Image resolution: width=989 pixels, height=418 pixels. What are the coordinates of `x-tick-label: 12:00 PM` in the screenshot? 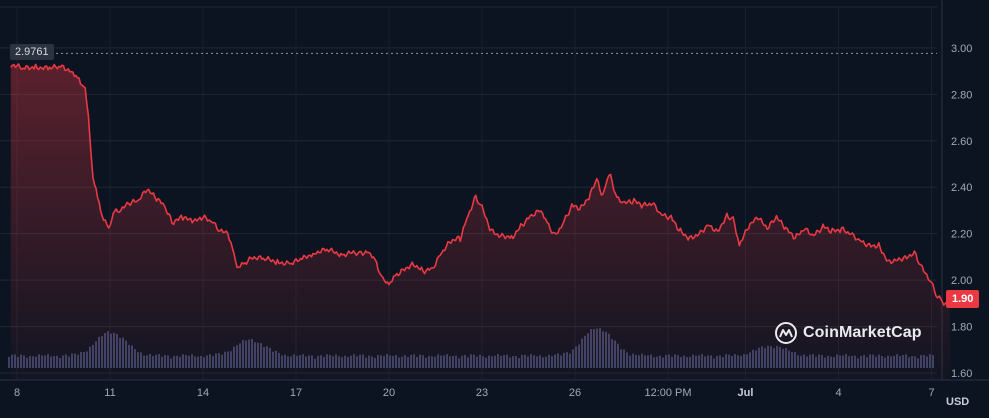 It's located at (667, 393).